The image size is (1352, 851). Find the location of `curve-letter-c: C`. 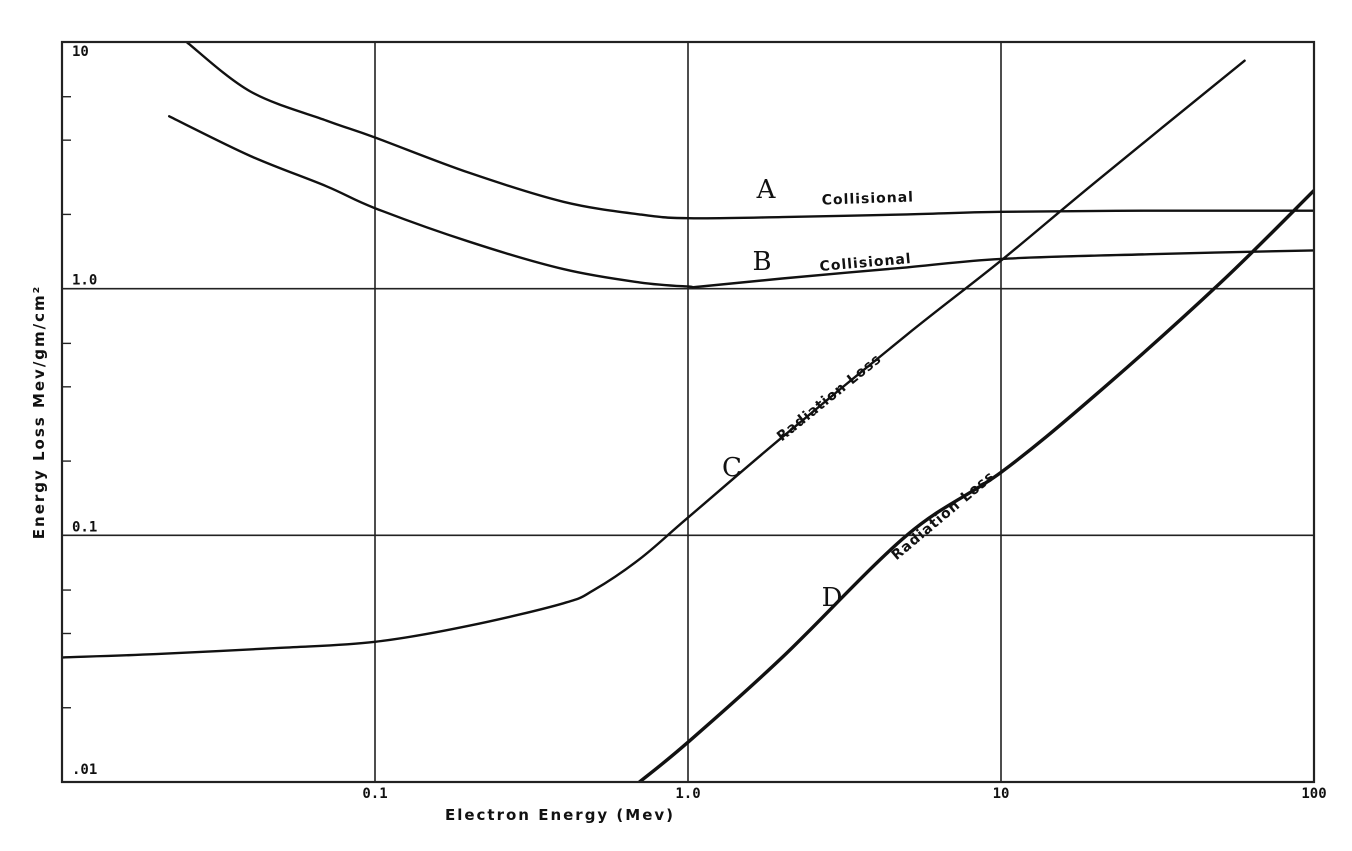

curve-letter-c: C is located at coordinates (732, 468).